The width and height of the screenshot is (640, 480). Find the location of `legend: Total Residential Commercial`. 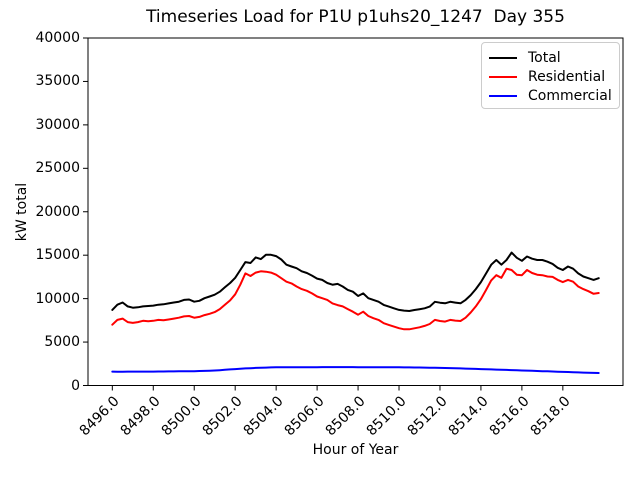

legend: Total Residential Commercial is located at coordinates (550, 75).